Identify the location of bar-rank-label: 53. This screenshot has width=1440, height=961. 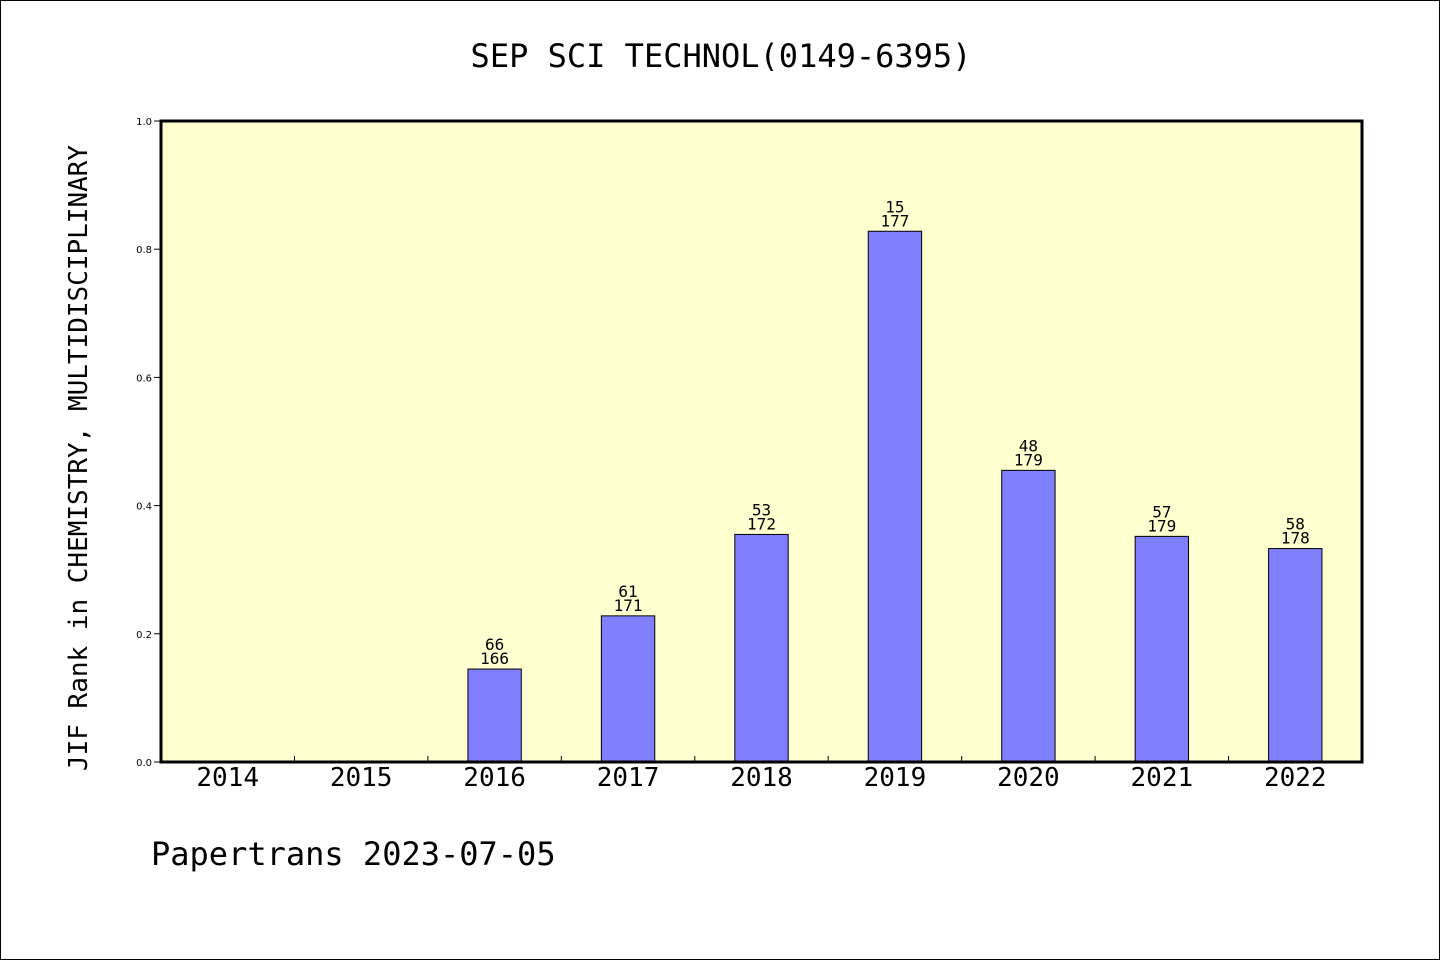
(761, 509).